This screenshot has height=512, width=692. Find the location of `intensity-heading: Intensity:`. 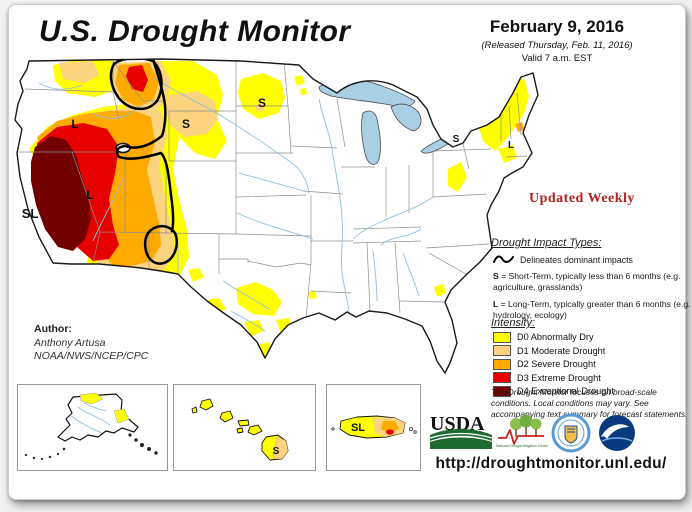

intensity-heading: Intensity: is located at coordinates (513, 323).